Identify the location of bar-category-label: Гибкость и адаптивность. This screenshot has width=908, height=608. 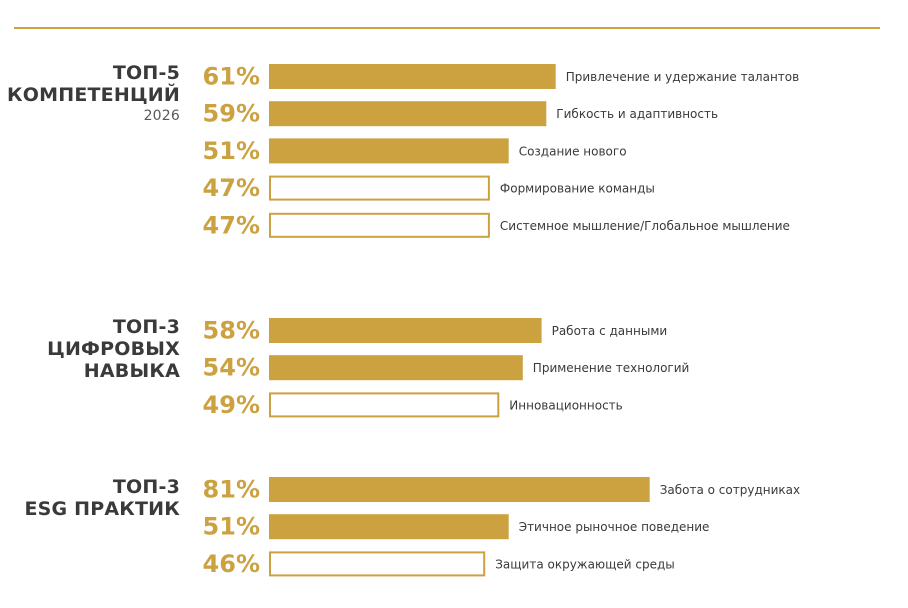
(637, 114).